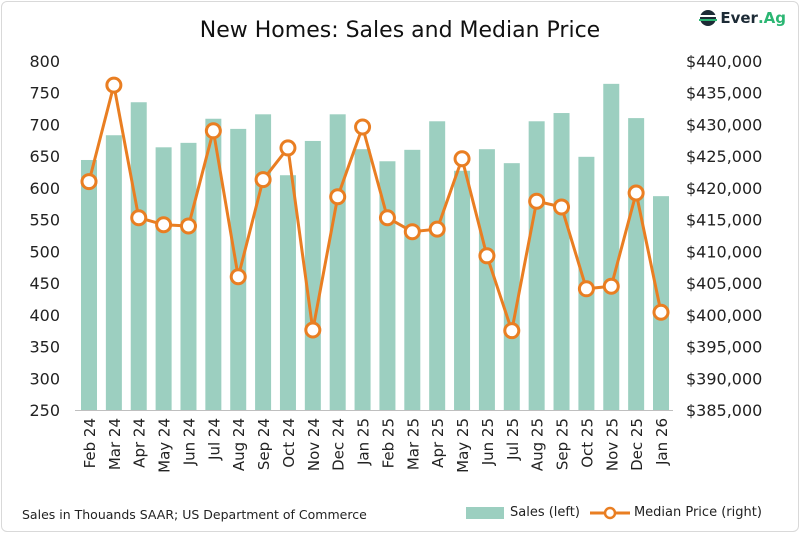  What do you see at coordinates (609, 512) in the screenshot?
I see `legend-swatch-price` at bounding box center [609, 512].